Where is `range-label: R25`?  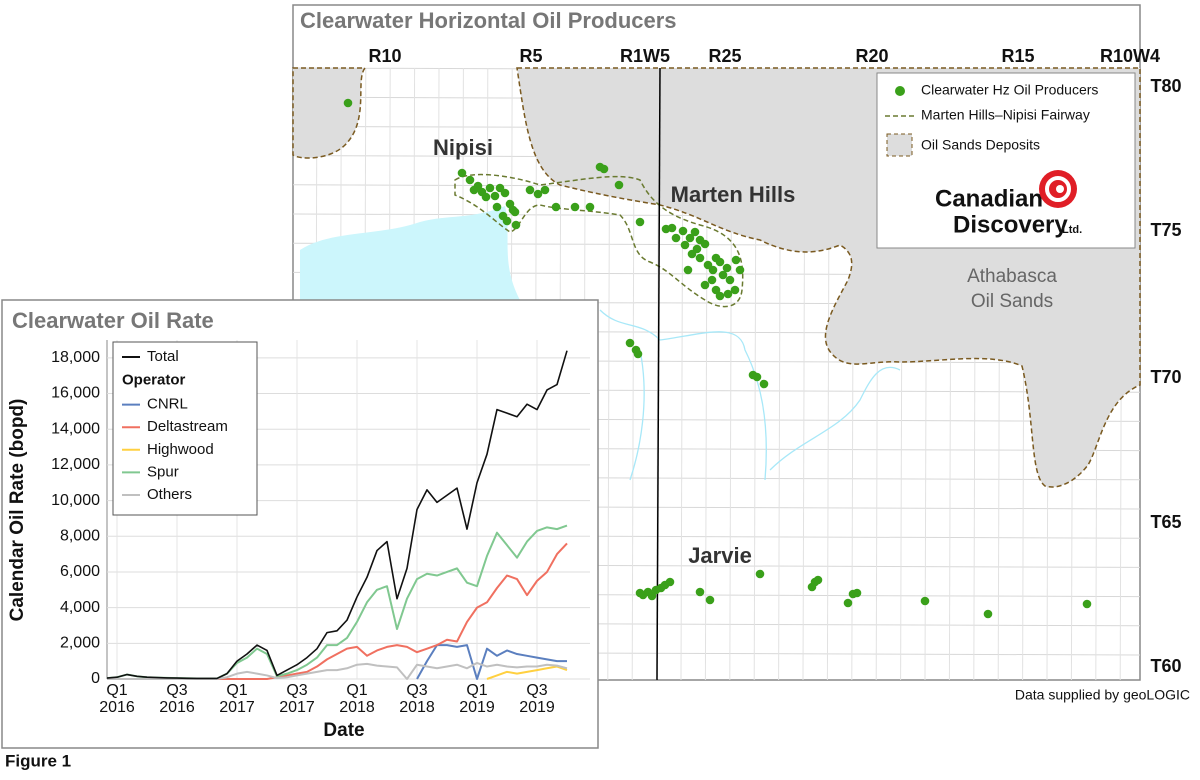
range-label: R25 is located at coordinates (724, 56).